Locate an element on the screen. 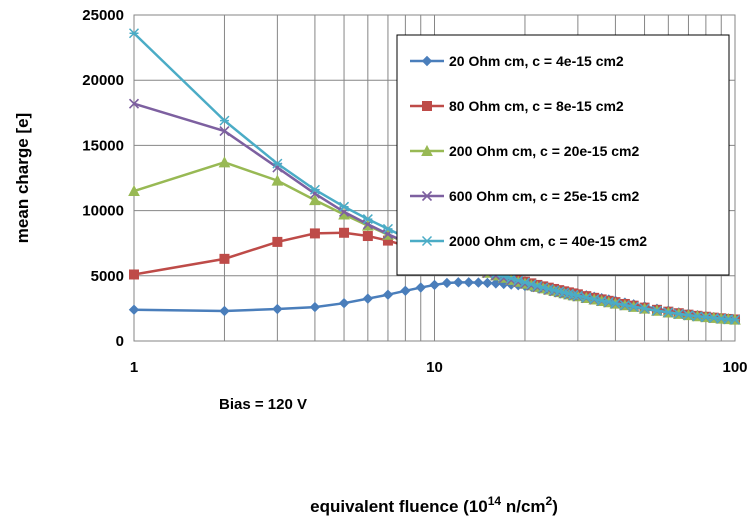 The image size is (755, 524). x-axis-title-end: ) is located at coordinates (555, 506).